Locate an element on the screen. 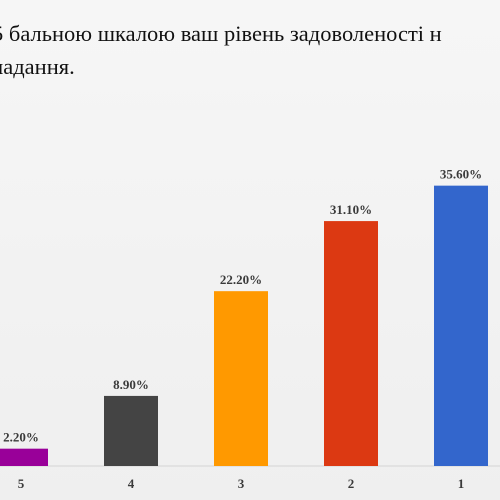  question-title-line-2: ладання. is located at coordinates (37, 66).